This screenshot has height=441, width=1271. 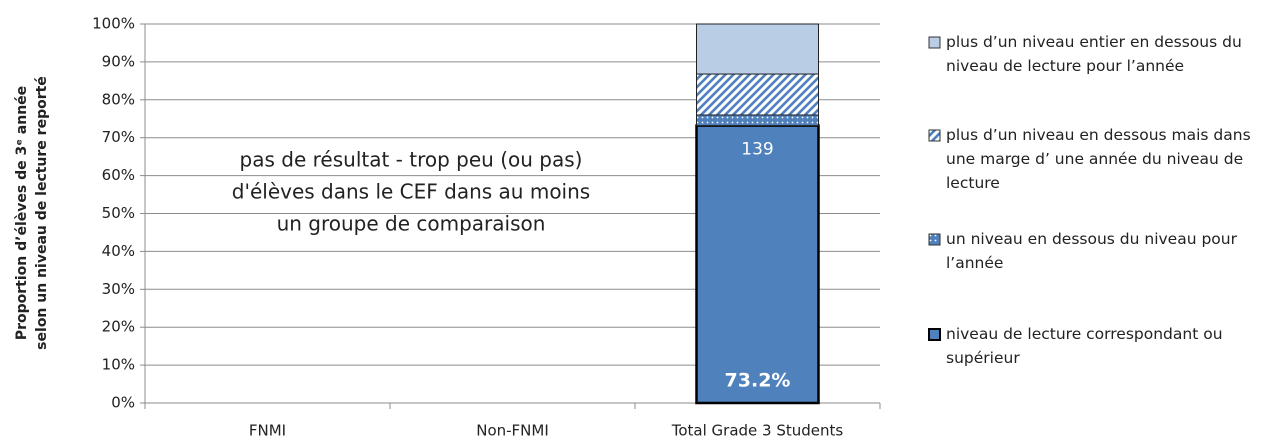 I want to click on note: pas de résultat - trop peu (ou pas), so click(x=411, y=160).